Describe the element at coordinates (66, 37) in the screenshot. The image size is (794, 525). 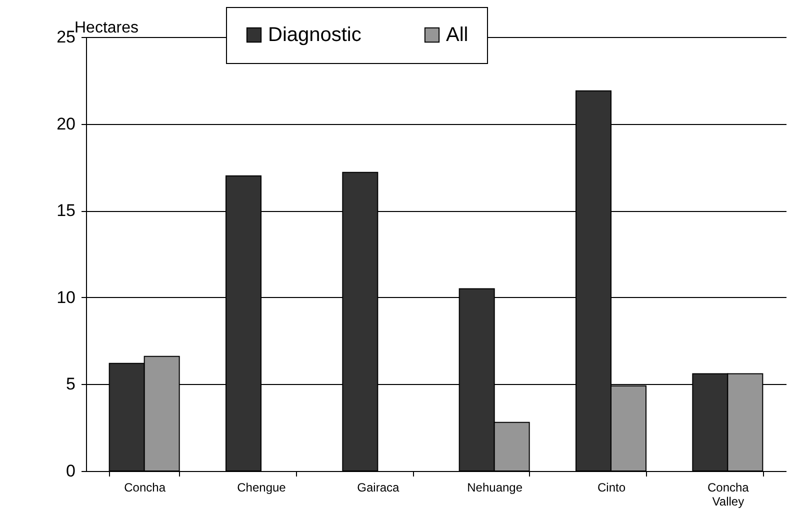
I see `y-tick-label: 25` at that location.